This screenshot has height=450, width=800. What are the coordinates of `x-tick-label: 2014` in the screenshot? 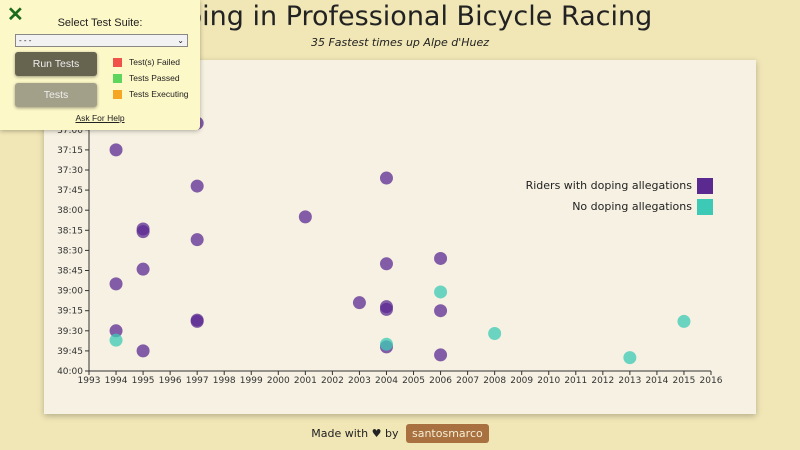 It's located at (656, 381).